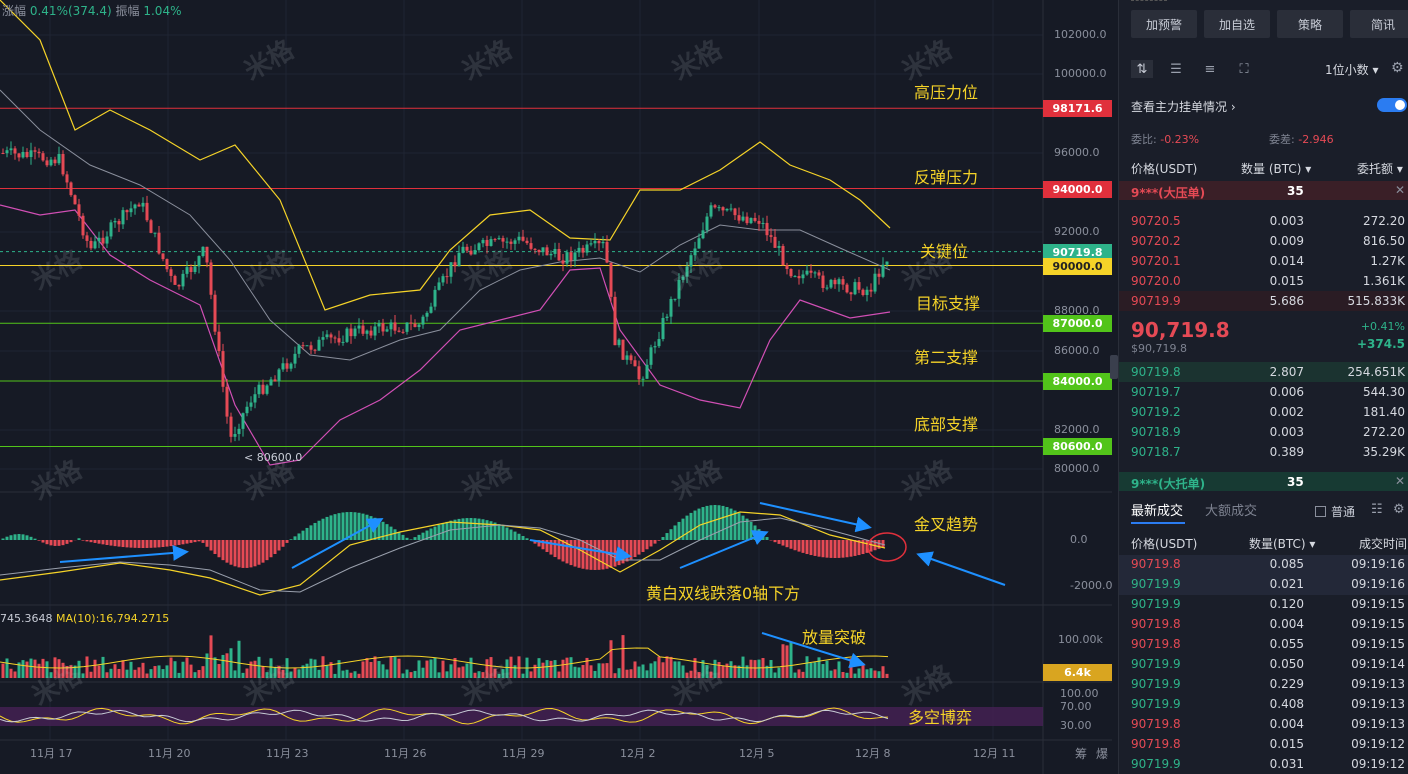  Describe the element at coordinates (1144, 139) in the screenshot. I see `ratio-label: 委比:` at that location.